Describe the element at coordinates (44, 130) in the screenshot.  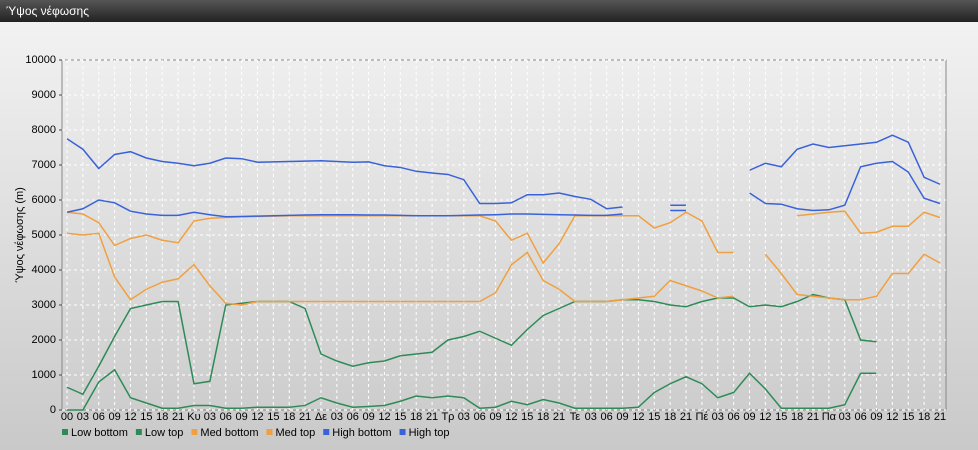
I see `y-tick-label: 8000` at that location.